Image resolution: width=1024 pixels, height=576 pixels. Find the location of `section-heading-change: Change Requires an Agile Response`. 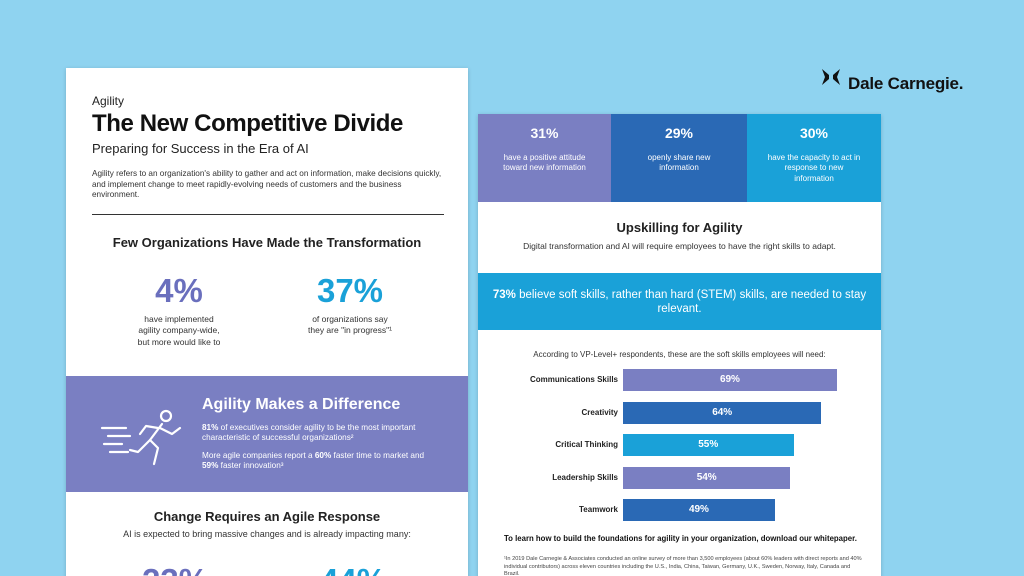

section-heading-change: Change Requires an Agile Response is located at coordinates (267, 516).